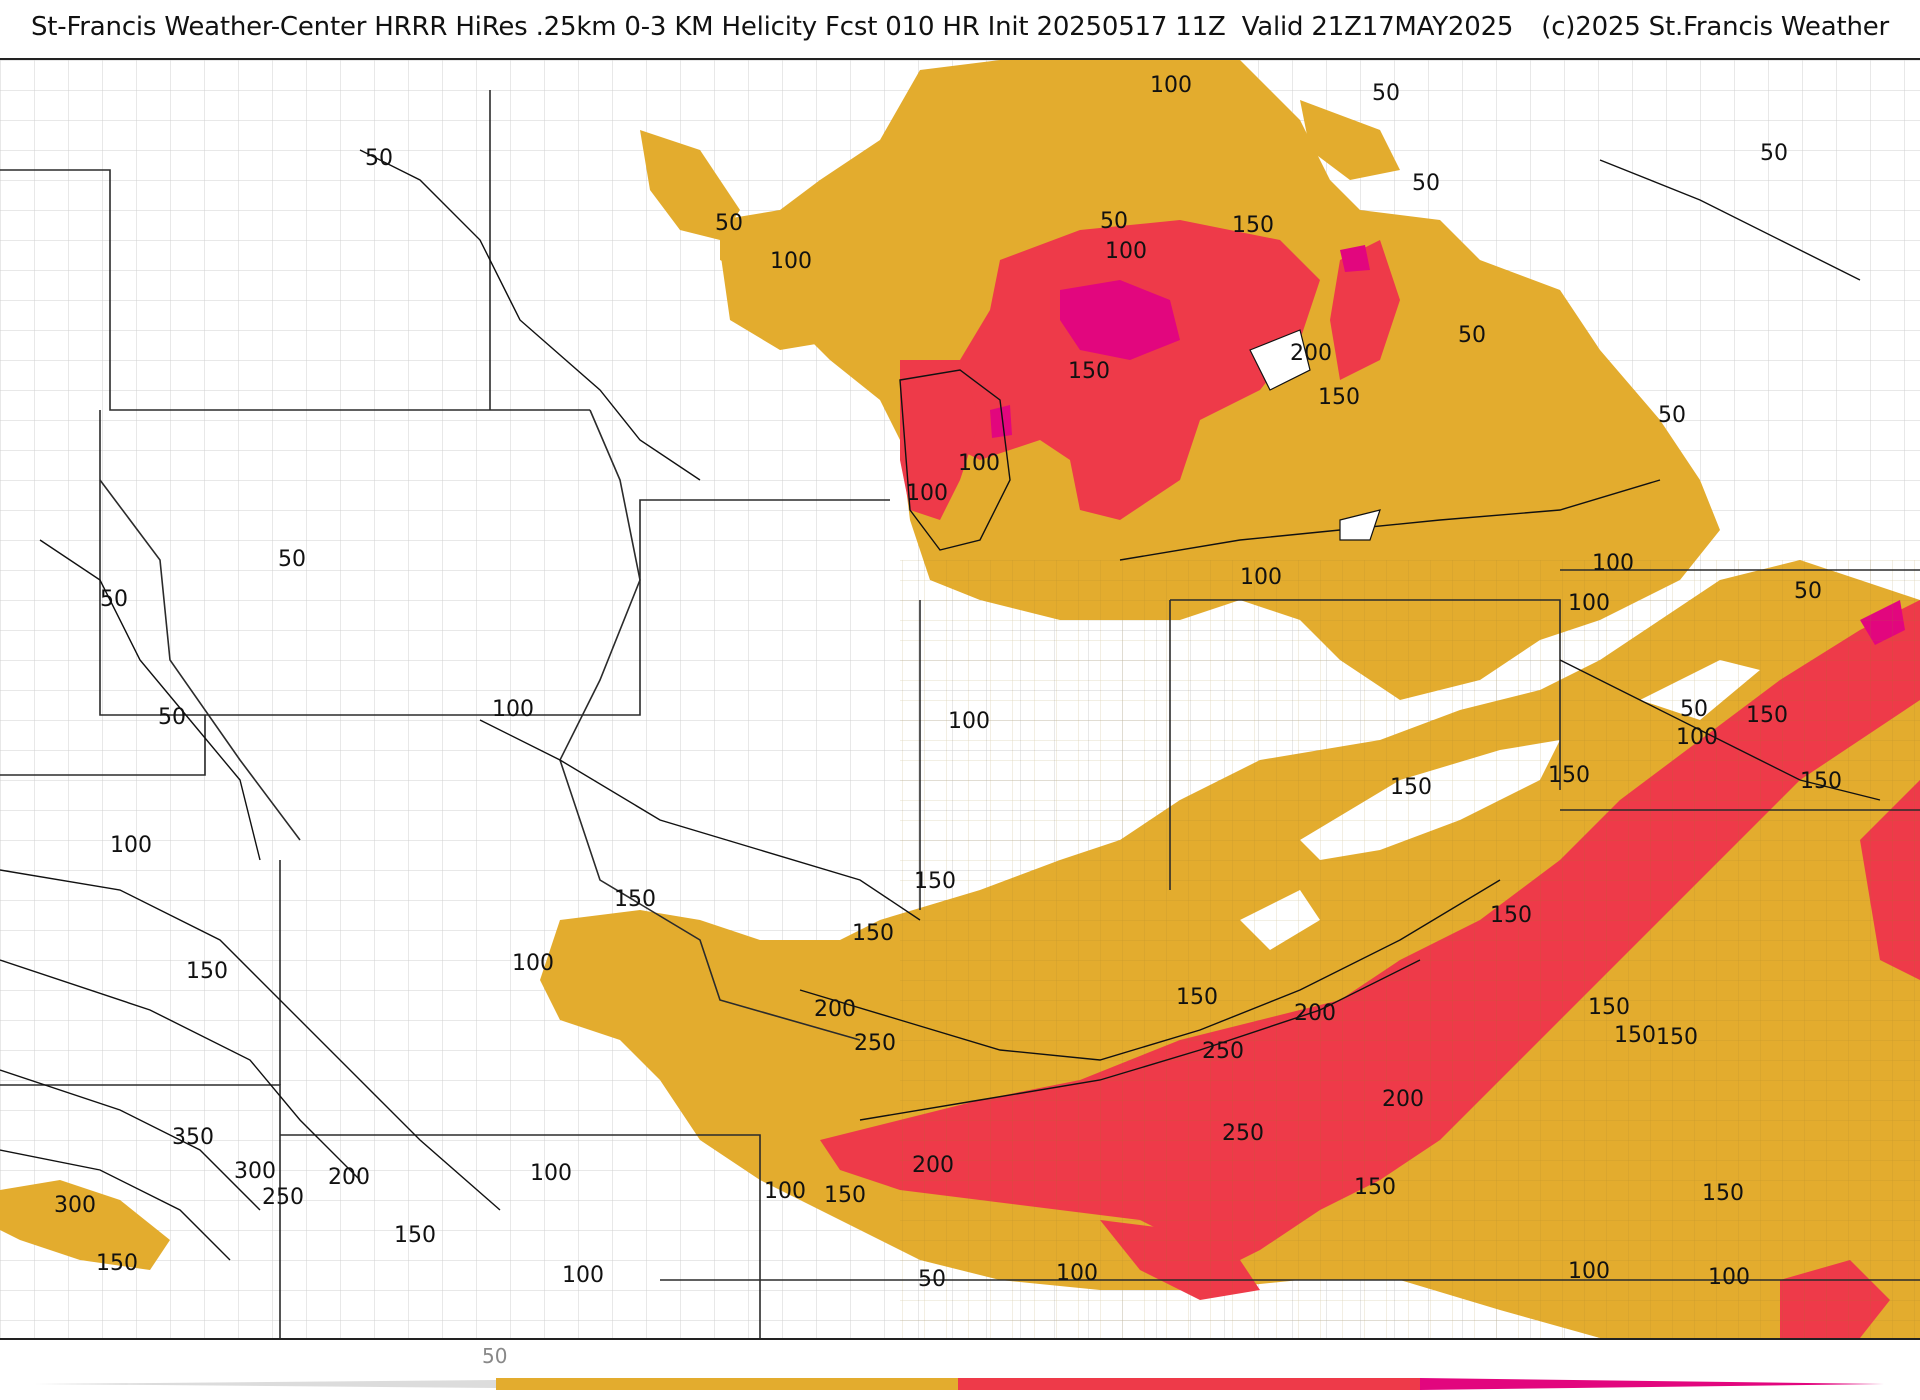 The image size is (1920, 1400). Describe the element at coordinates (1140, 1040) in the screenshot. I see `contour-200-south` at that location.